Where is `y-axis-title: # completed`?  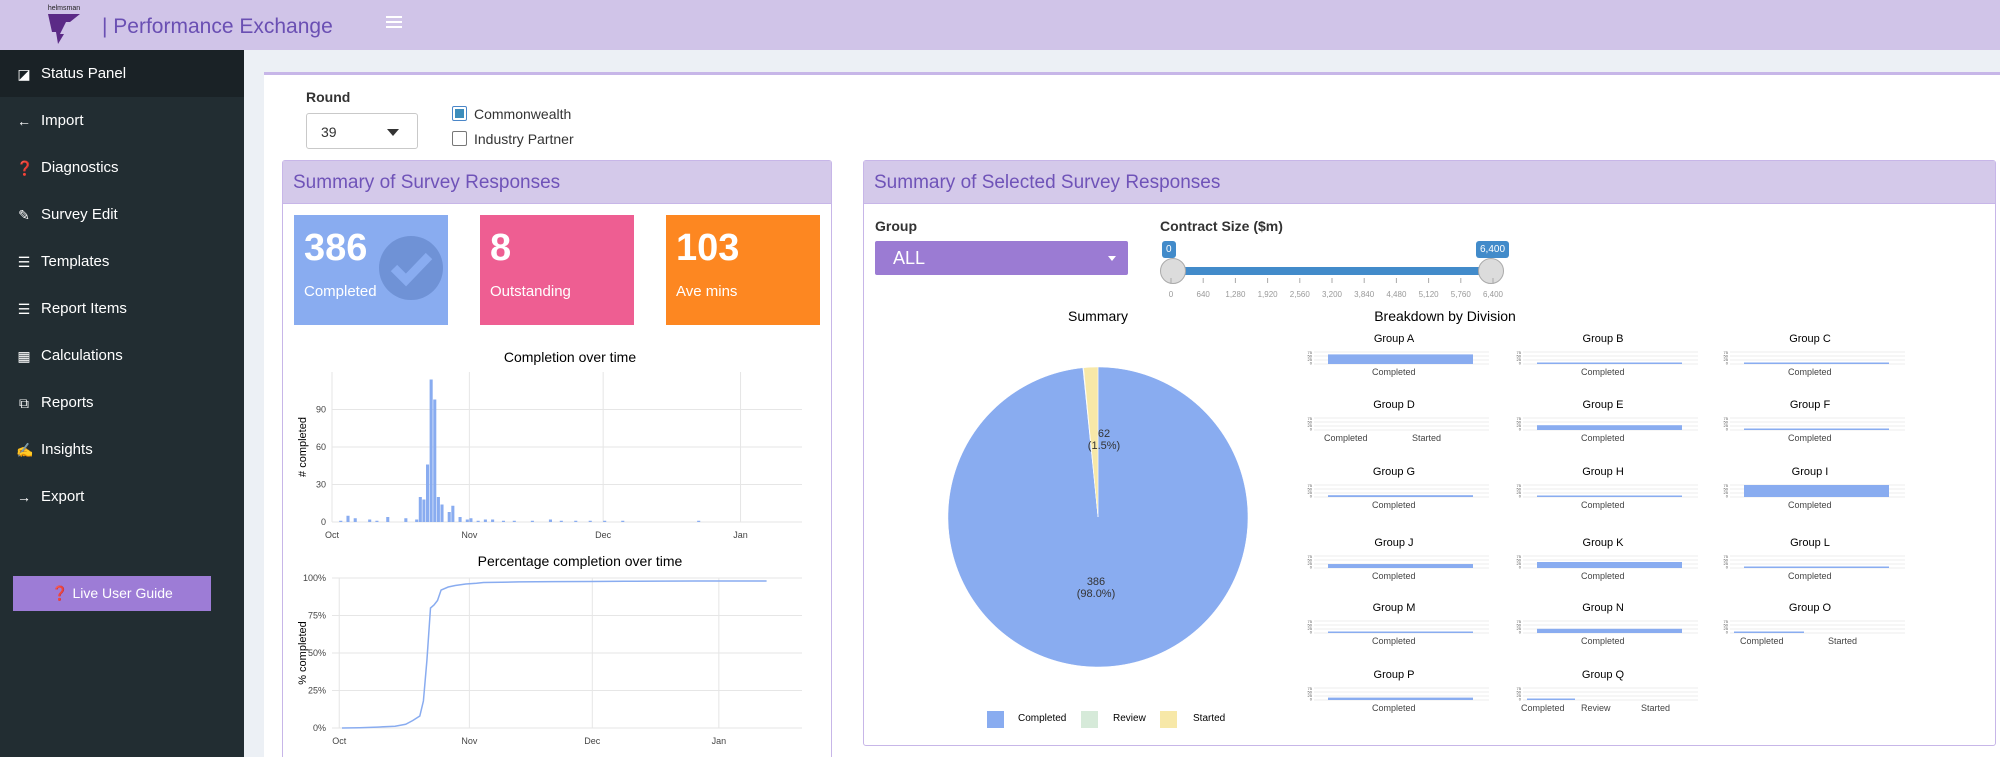 y-axis-title: # completed is located at coordinates (303, 447).